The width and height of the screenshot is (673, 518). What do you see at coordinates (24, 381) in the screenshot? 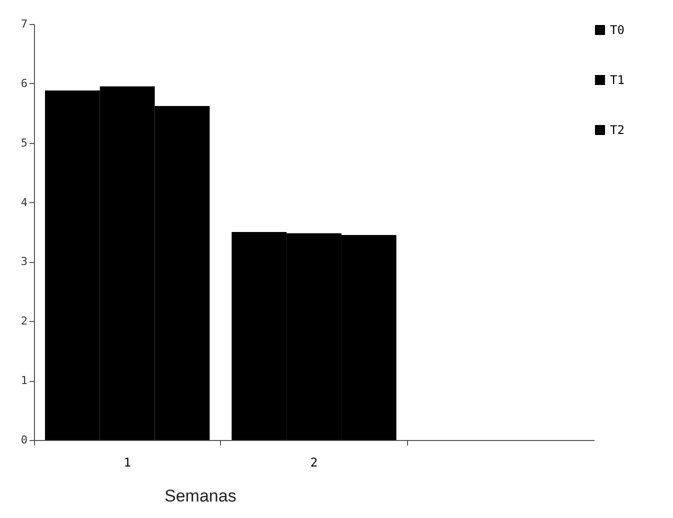
I see `y-tick-label: 1` at bounding box center [24, 381].